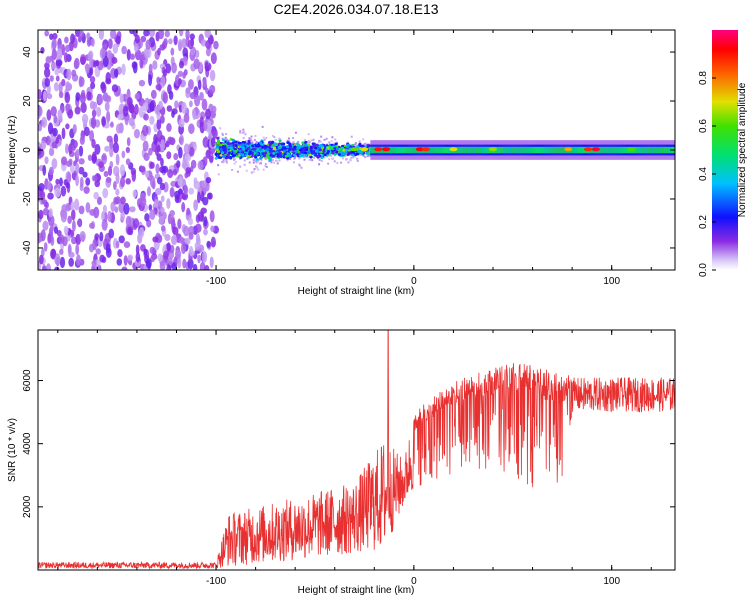  What do you see at coordinates (27, 101) in the screenshot?
I see `y-tick-label: 20` at bounding box center [27, 101].